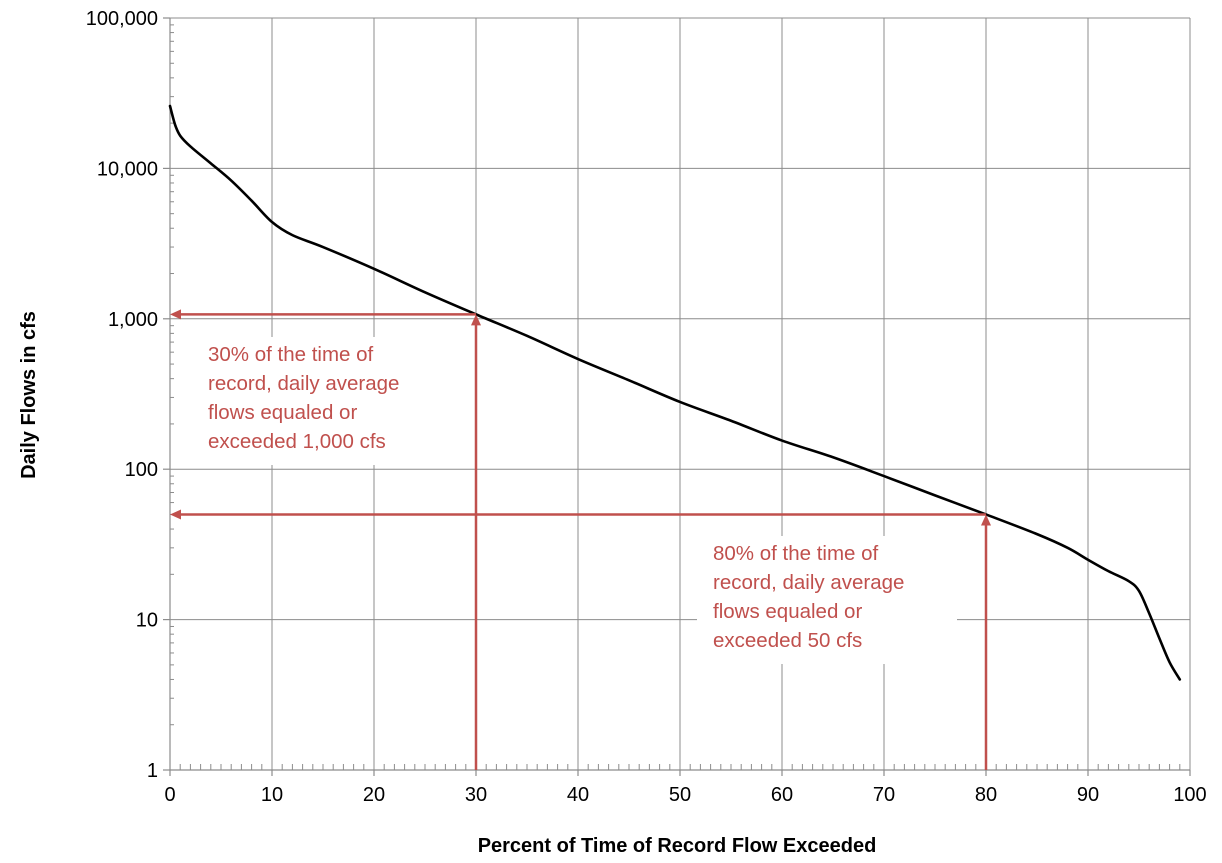 This screenshot has height=863, width=1222. I want to click on x-axis-title: Percent of Time of Record Flow Exceeded, so click(677, 846).